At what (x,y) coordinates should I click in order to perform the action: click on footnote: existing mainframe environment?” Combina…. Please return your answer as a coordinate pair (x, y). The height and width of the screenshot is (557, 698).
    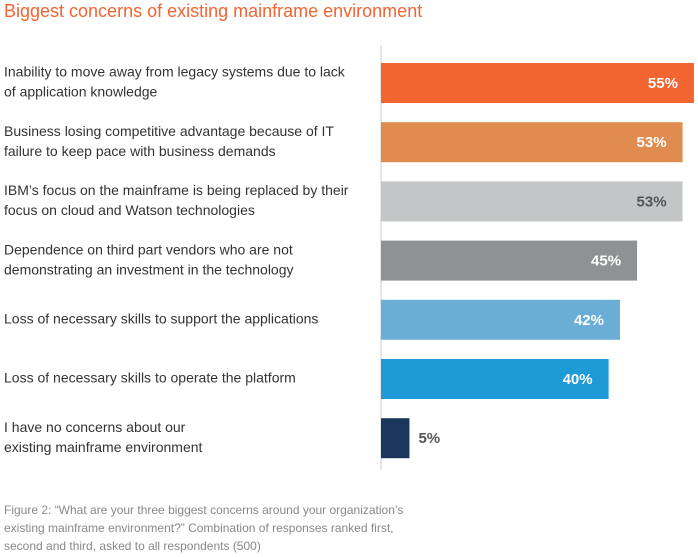
    Looking at the image, I should click on (199, 528).